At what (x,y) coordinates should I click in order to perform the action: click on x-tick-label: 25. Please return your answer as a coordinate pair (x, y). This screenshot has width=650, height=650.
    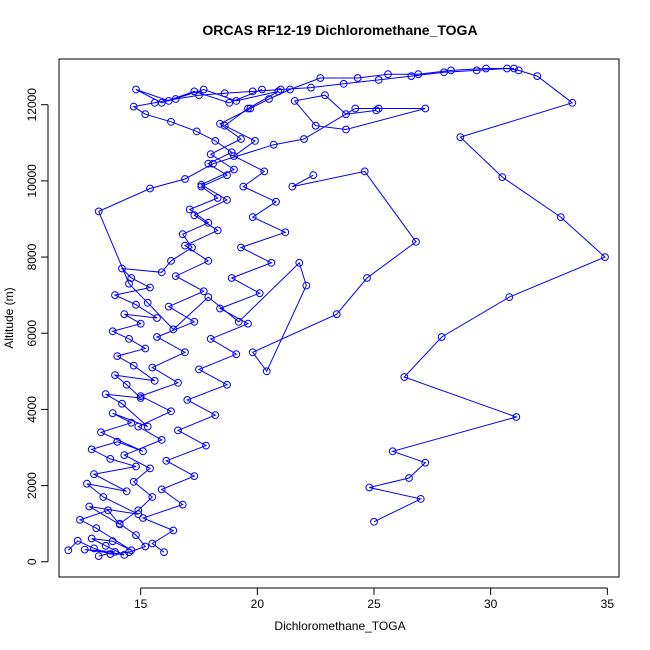
    Looking at the image, I should click on (374, 604).